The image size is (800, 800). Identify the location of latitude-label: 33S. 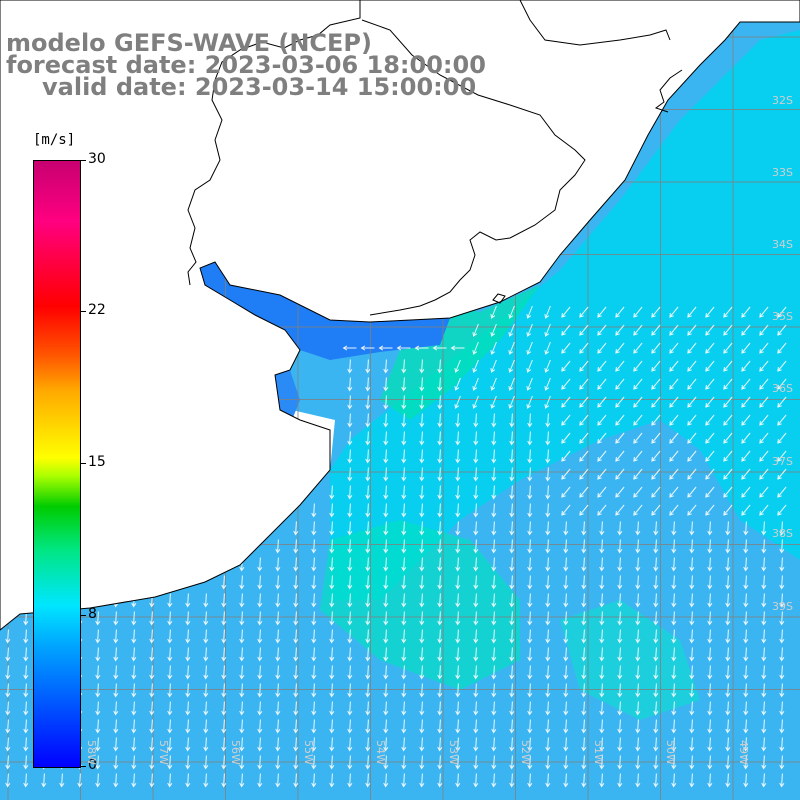
(782, 172).